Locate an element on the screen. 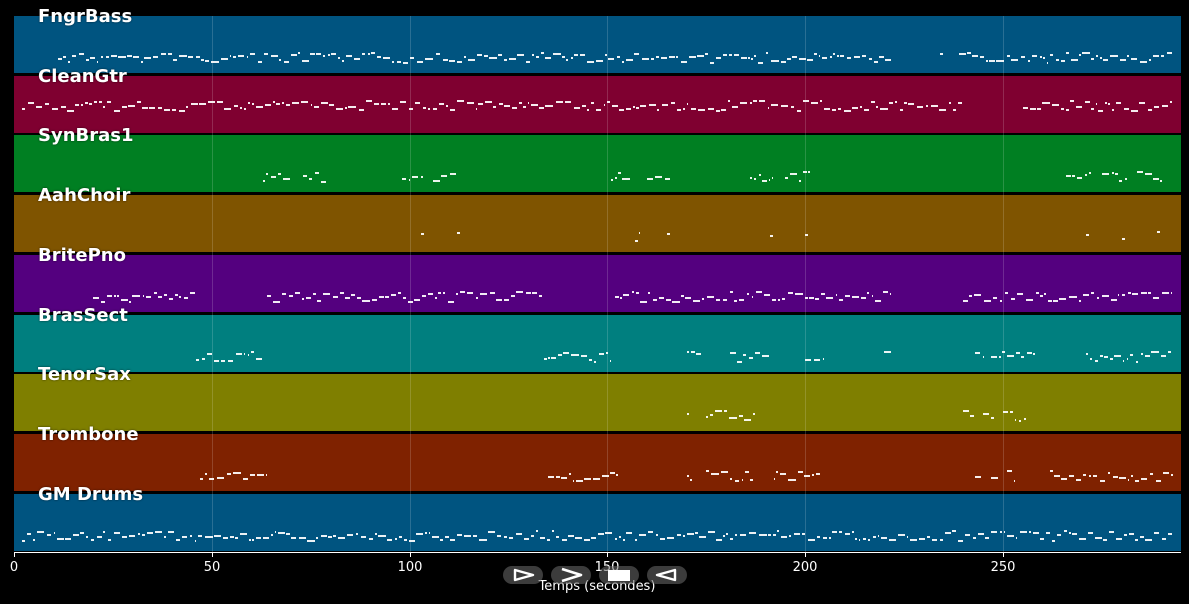 This screenshot has width=1189, height=604. track-label: Trombone is located at coordinates (88, 434).